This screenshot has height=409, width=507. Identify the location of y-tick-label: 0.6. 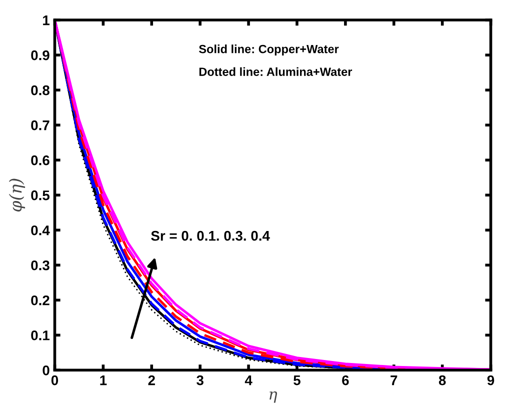
(40, 160).